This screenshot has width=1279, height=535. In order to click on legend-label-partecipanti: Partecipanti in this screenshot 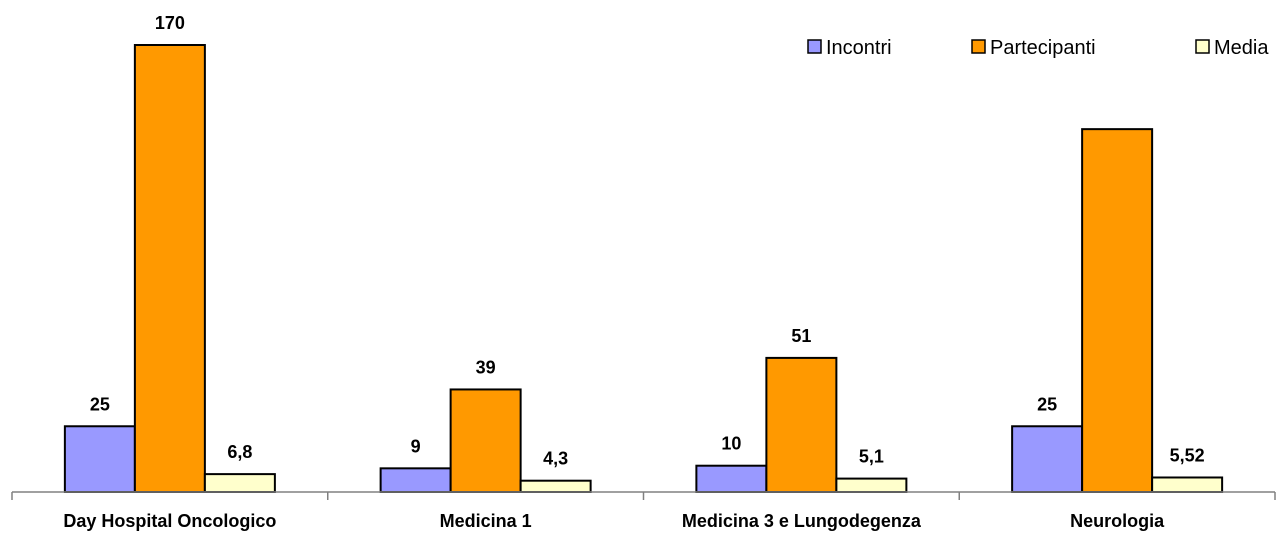, I will do `click(1043, 48)`.